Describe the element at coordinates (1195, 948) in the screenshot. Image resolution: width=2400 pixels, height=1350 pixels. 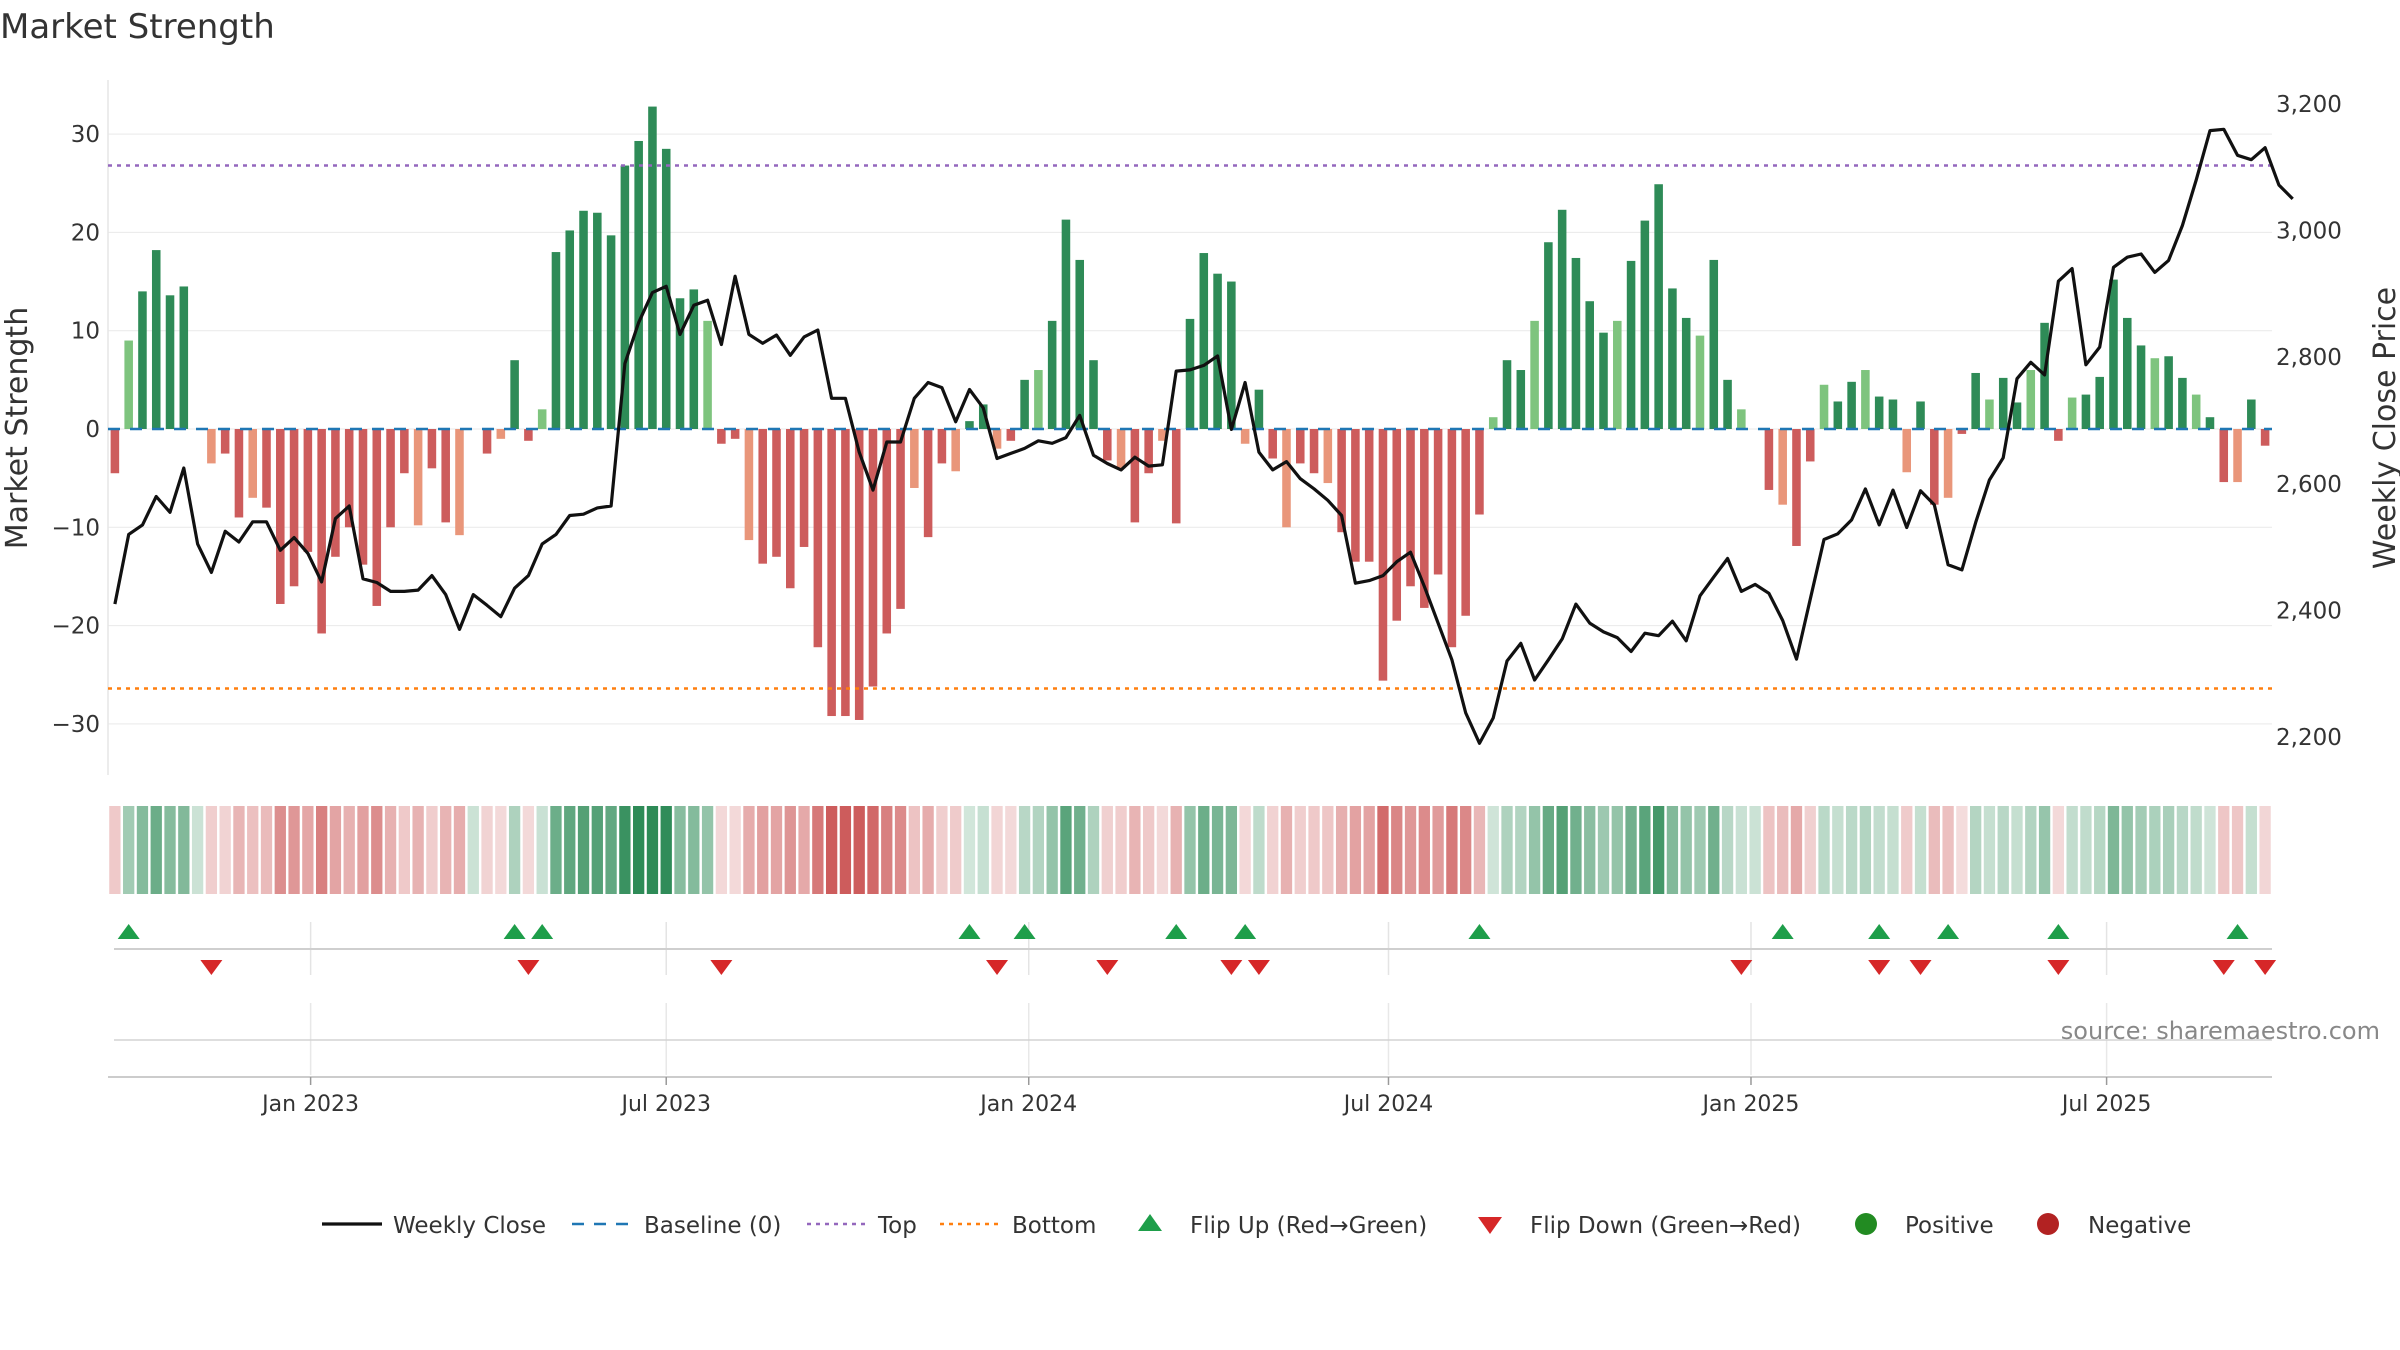
I see `flip-markers-panel` at that location.